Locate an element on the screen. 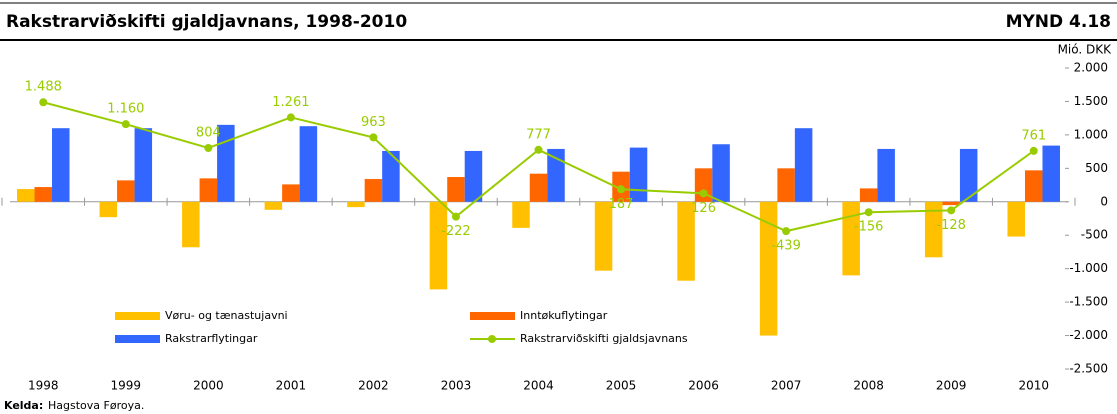  y-tick-label: -2.000 is located at coordinates (1088, 335).